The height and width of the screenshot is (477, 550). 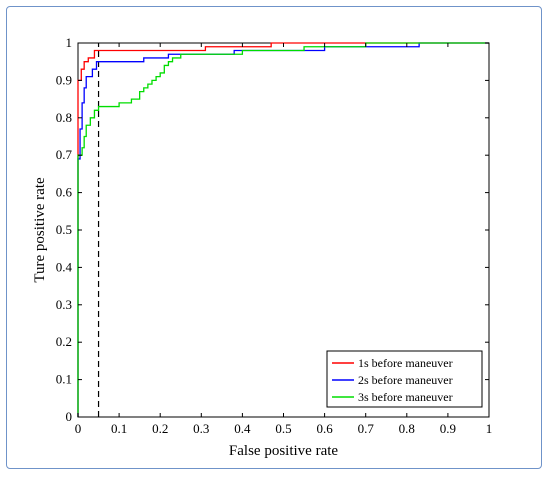 I want to click on legend-label-1: 1s before maneuver, so click(x=405, y=363).